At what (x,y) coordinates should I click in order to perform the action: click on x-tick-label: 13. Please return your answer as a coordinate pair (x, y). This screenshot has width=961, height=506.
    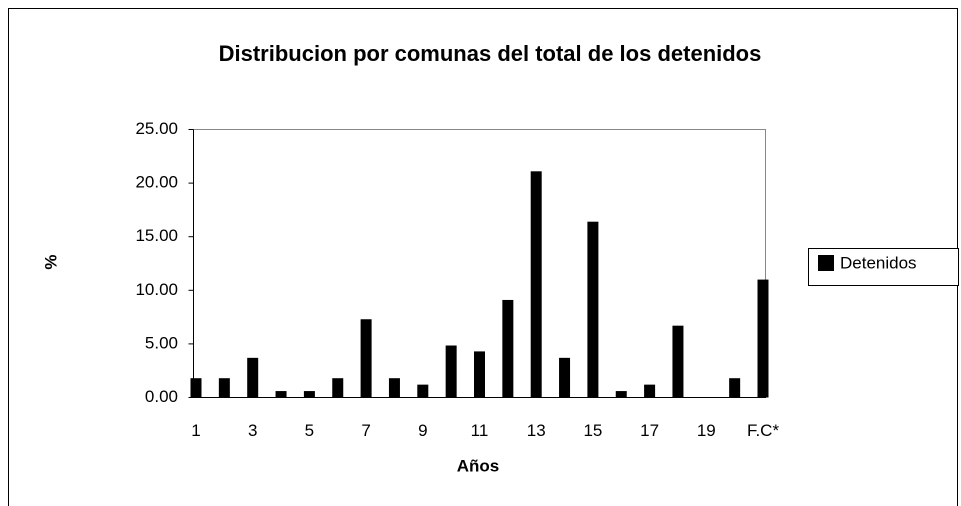
    Looking at the image, I should click on (536, 430).